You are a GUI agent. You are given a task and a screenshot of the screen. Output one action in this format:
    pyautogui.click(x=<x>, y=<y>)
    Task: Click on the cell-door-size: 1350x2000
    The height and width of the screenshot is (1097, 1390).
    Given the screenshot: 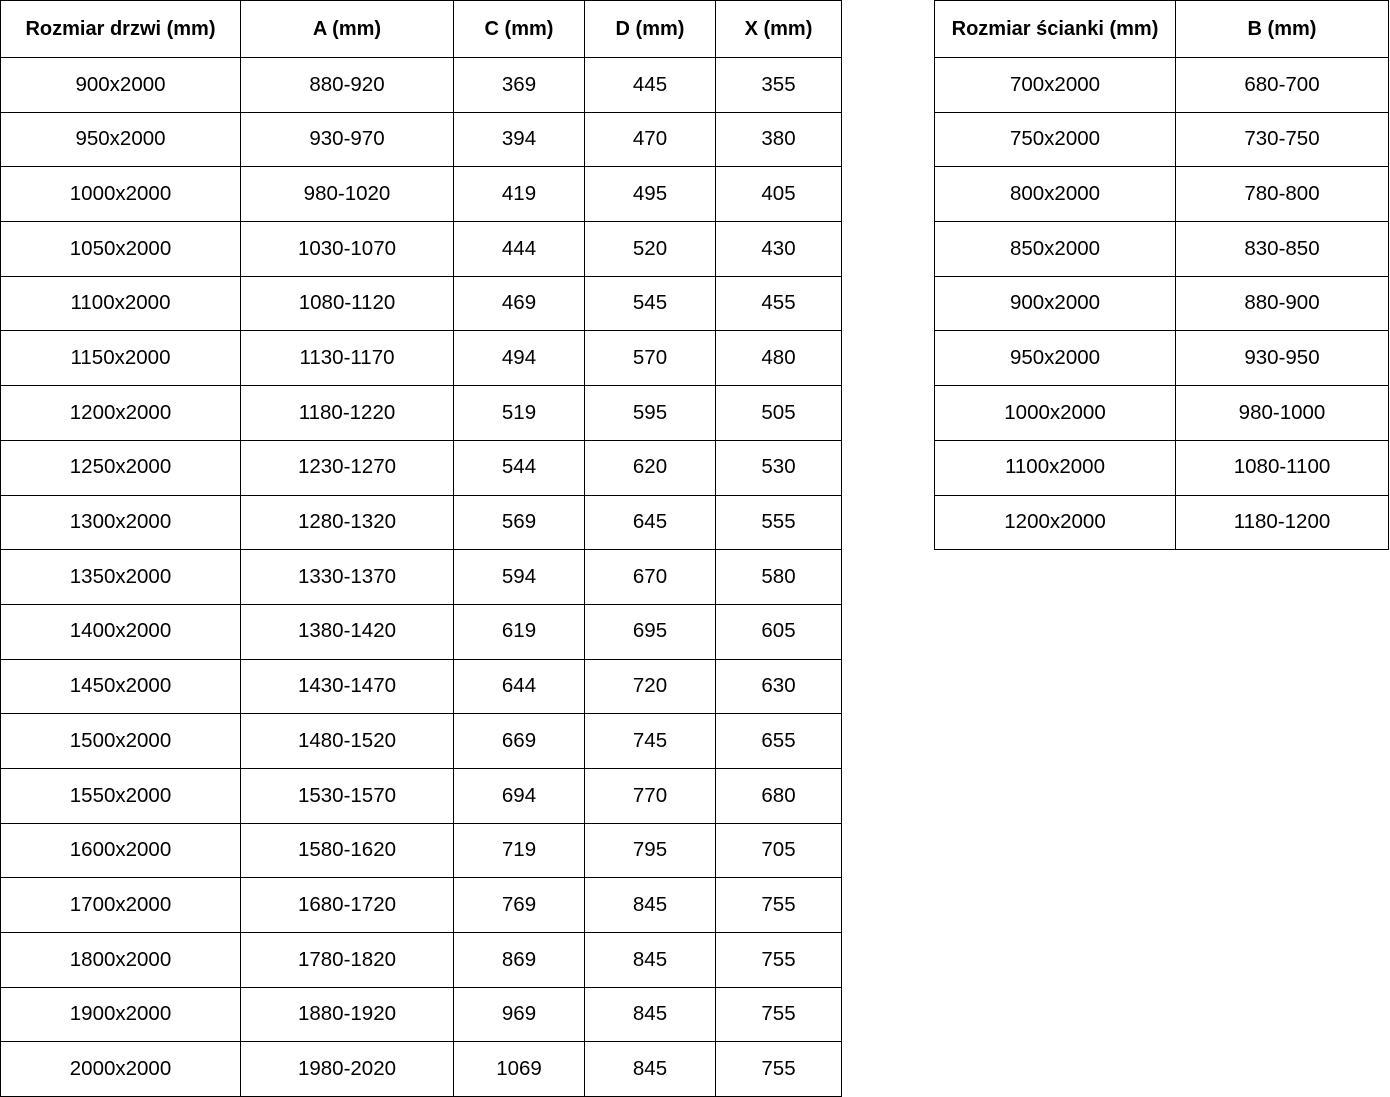 What is the action you would take?
    pyautogui.click(x=120, y=577)
    